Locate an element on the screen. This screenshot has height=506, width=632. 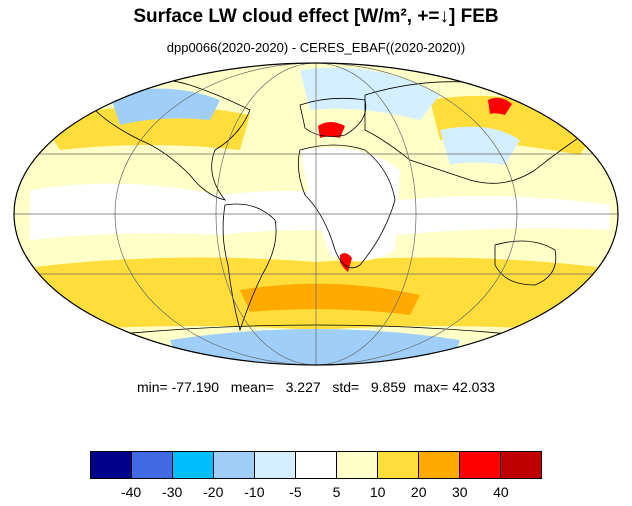
stat-mean: 3.227 is located at coordinates (303, 387).